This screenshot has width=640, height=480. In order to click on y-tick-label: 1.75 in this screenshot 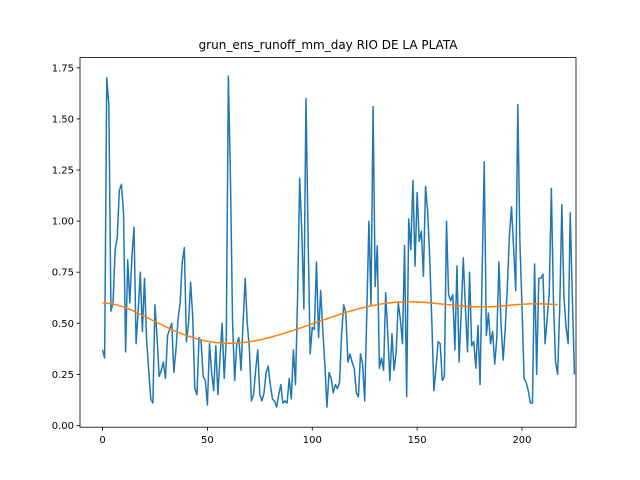, I will do `click(63, 68)`.